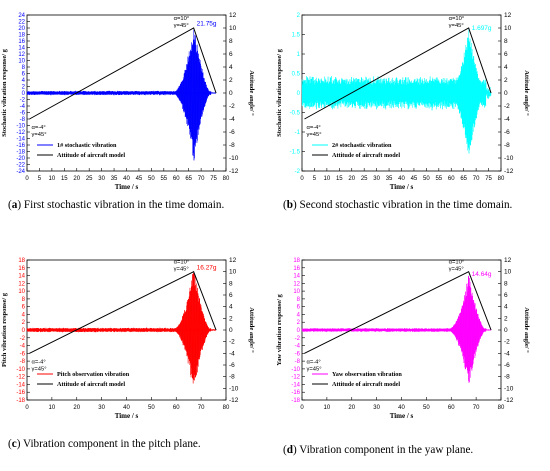 This screenshot has height=471, width=550. Describe the element at coordinates (114, 179) in the screenshot. I see `x-tick-label-a: 35` at that location.